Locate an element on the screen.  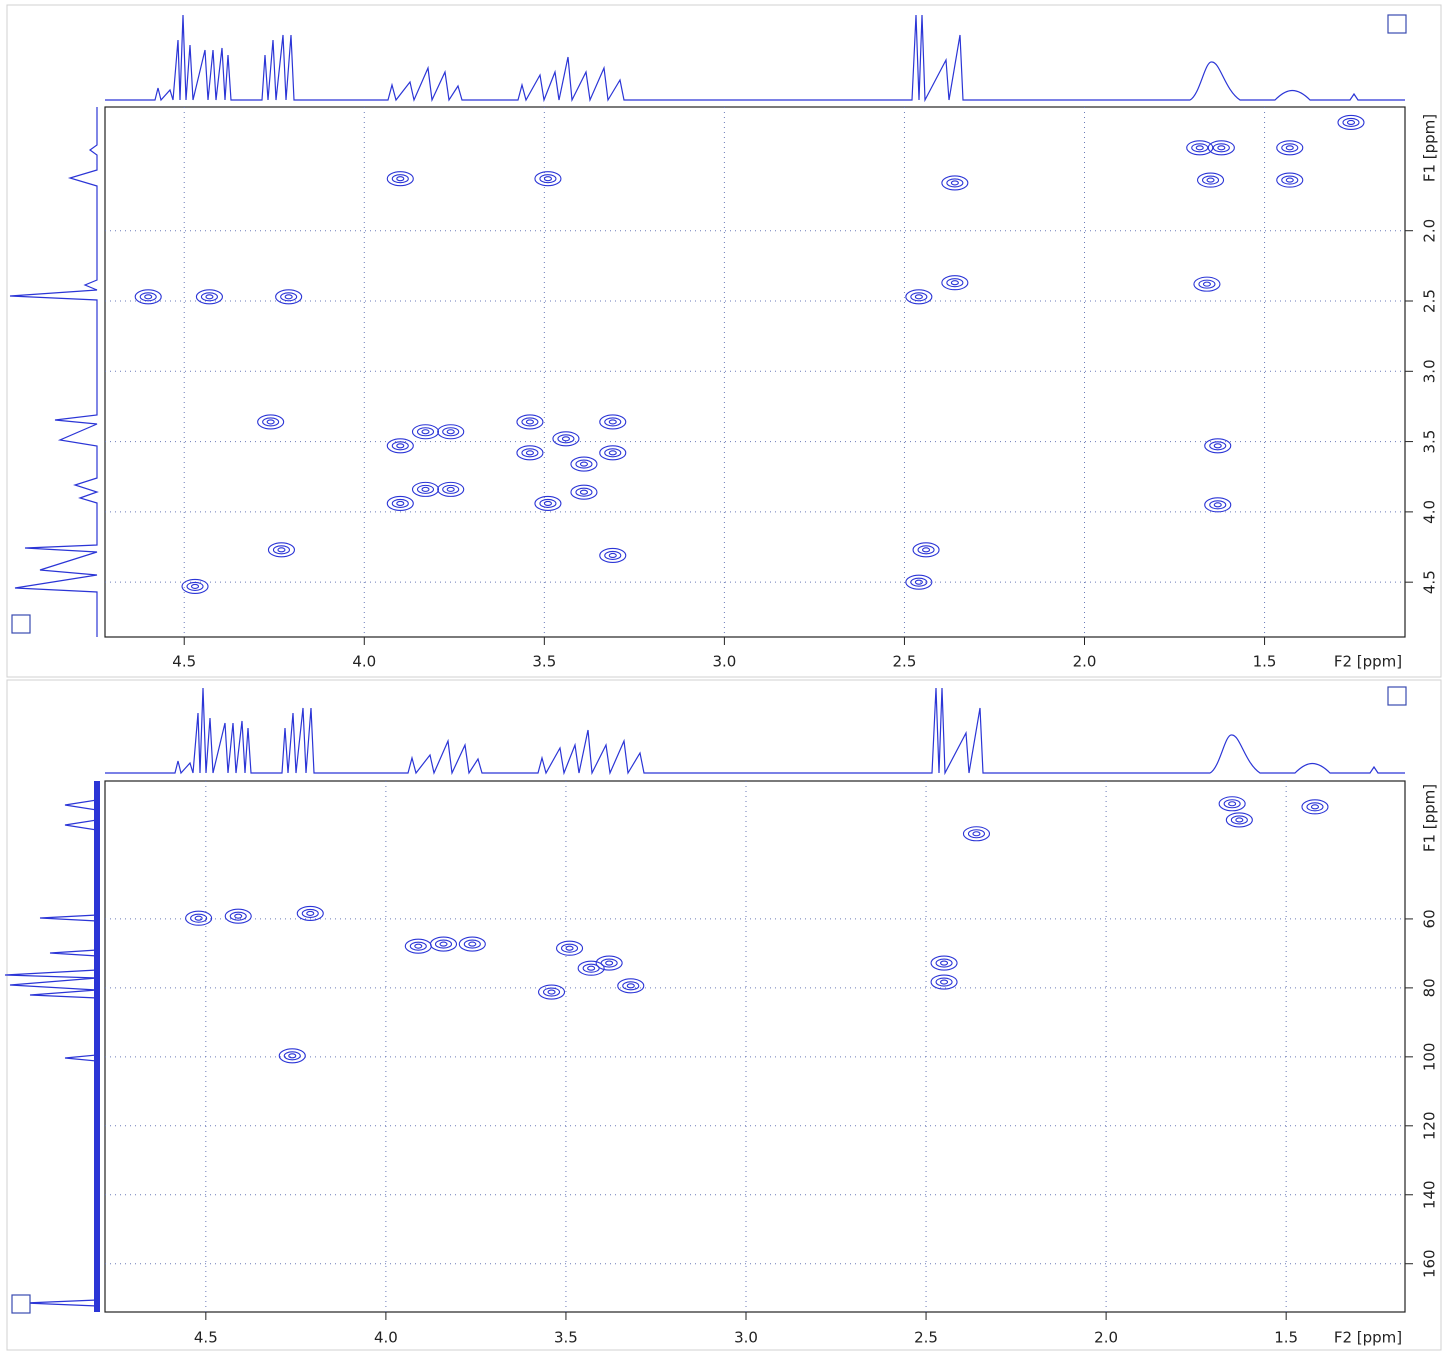
x-tick-label: 1.5 is located at coordinates (1286, 1338).